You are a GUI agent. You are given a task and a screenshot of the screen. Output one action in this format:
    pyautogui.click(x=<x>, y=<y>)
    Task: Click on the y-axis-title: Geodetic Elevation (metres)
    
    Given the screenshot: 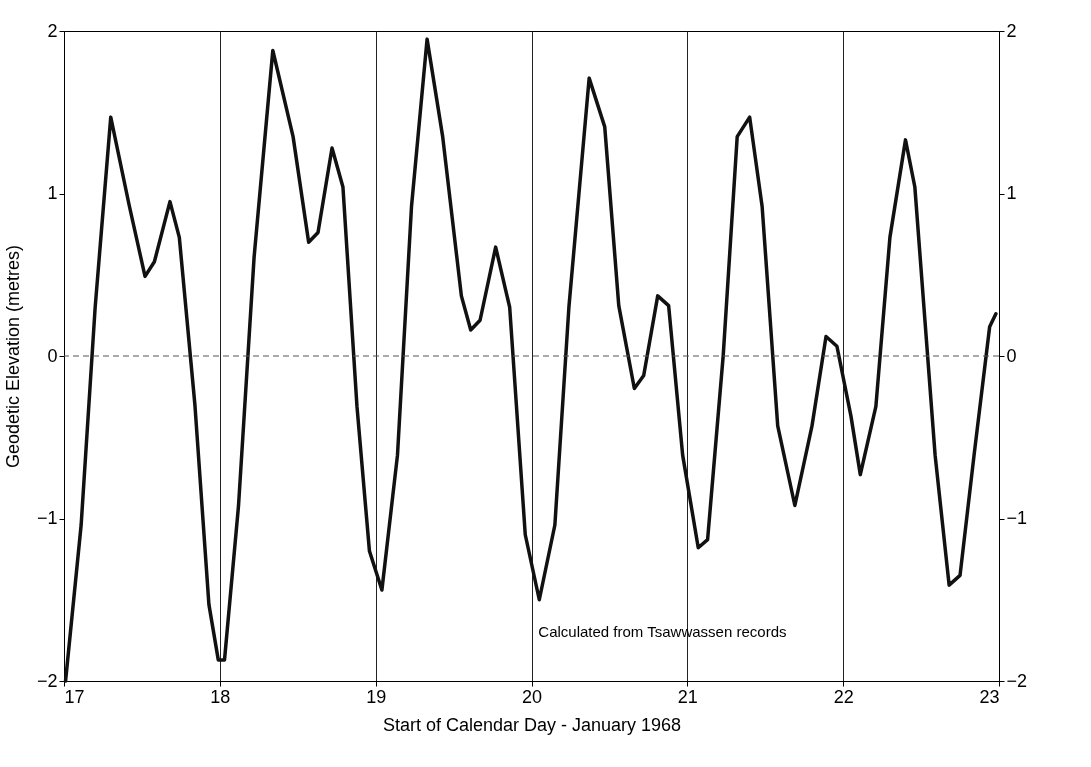 What is the action you would take?
    pyautogui.click(x=12, y=356)
    